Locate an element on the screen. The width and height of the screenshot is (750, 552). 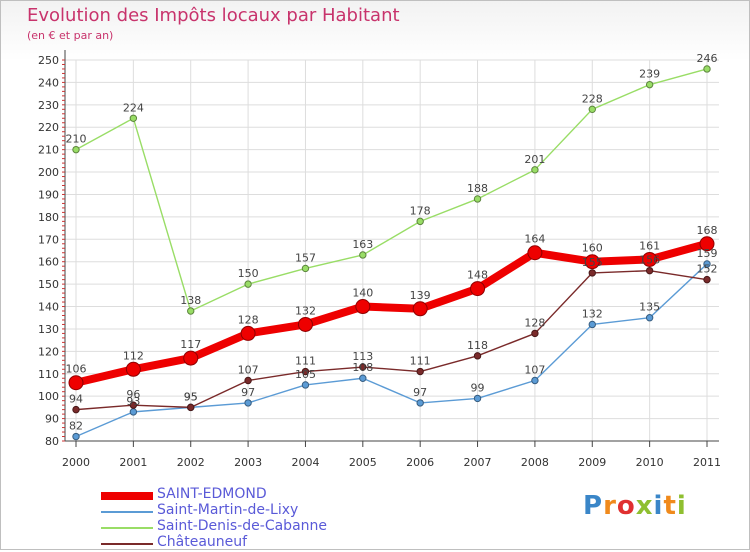
data-label: 96 is located at coordinates (133, 394).